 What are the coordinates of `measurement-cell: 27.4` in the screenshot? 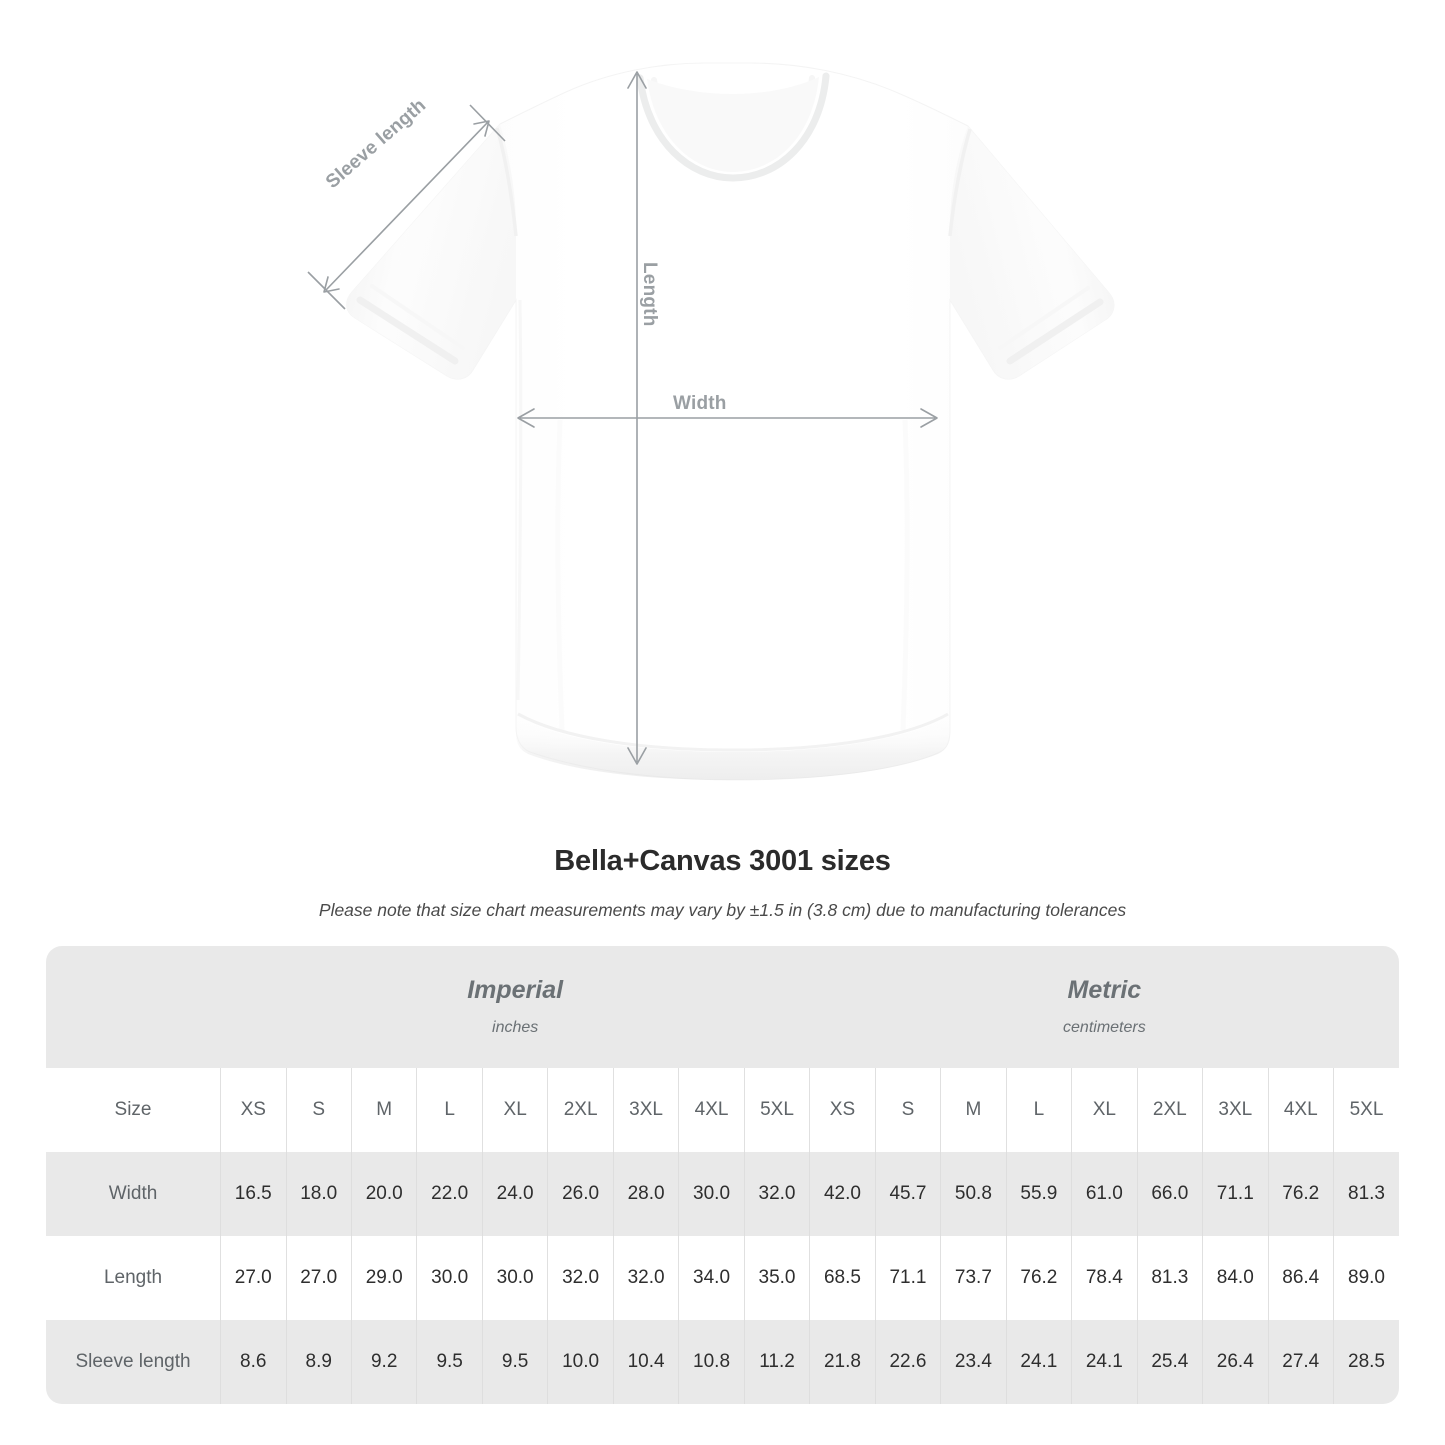 It's located at (1300, 1362).